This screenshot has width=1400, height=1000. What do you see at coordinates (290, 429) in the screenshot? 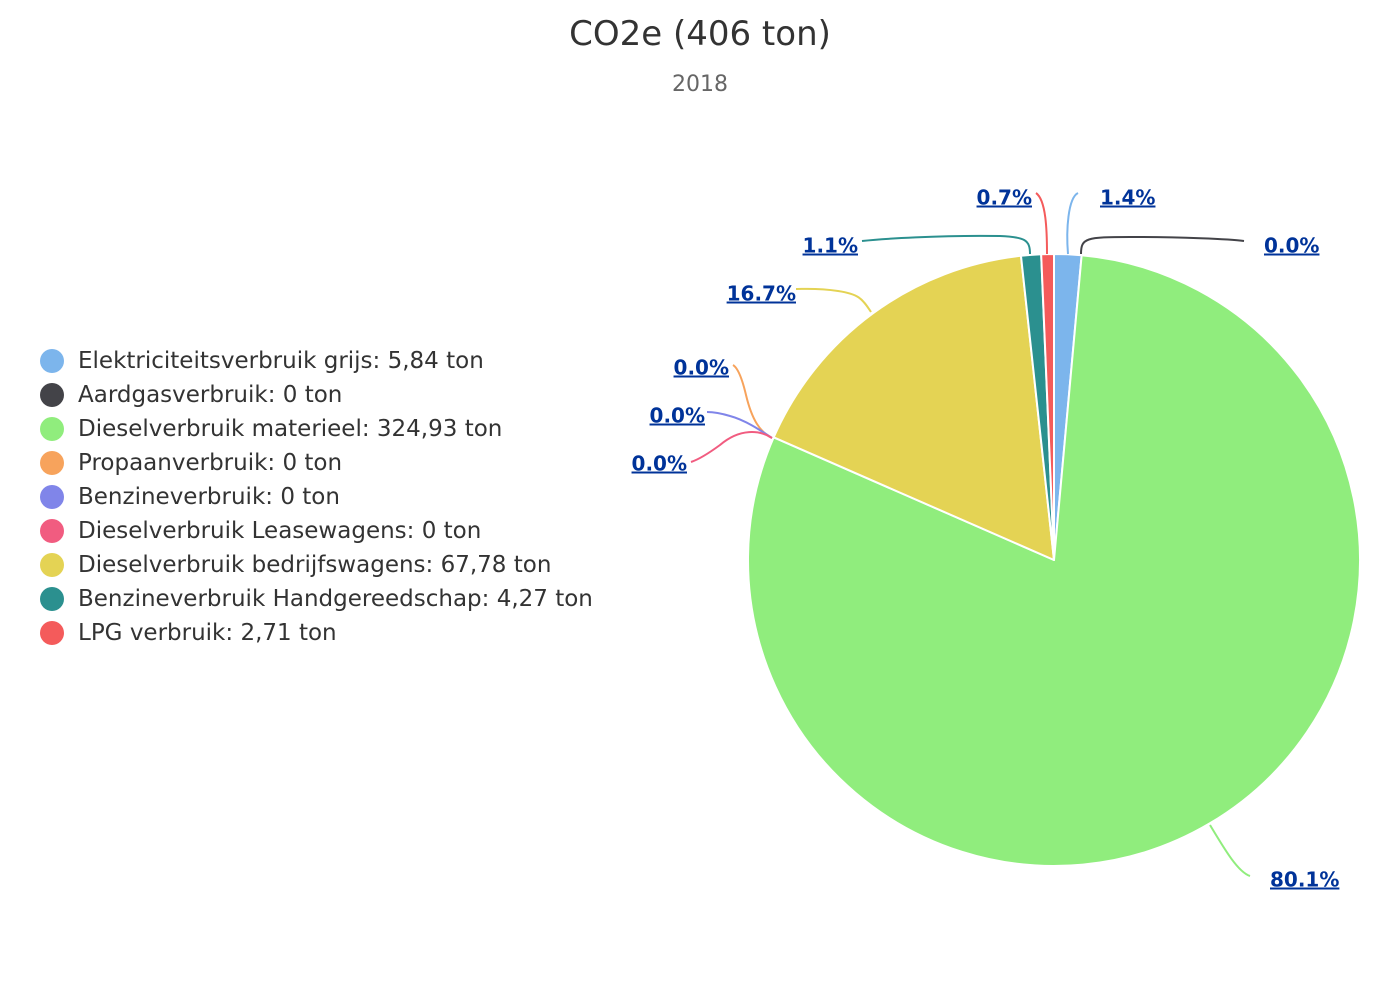
I see `legend-label: Dieselverbruik materieel: 324,93 ton` at bounding box center [290, 429].